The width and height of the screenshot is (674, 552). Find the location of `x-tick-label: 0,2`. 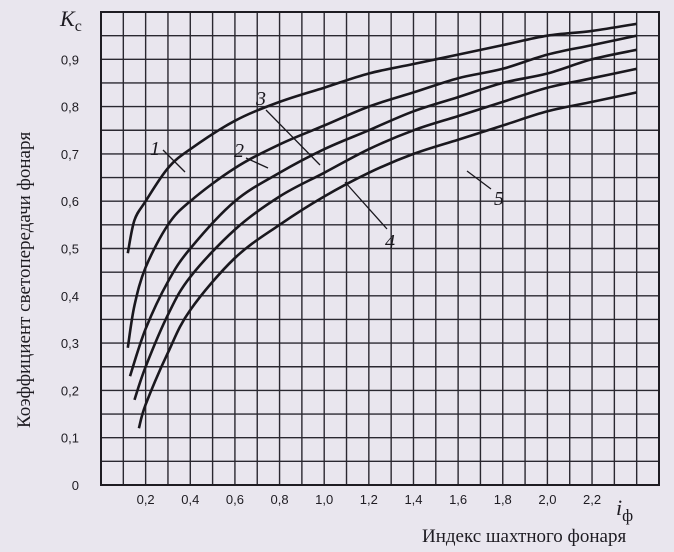

x-tick-label: 0,2 is located at coordinates (146, 499).